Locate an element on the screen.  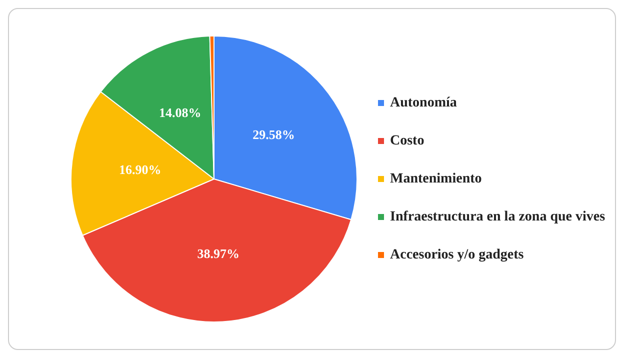
legend-label: Accesorios y/o gadgets is located at coordinates (457, 255).